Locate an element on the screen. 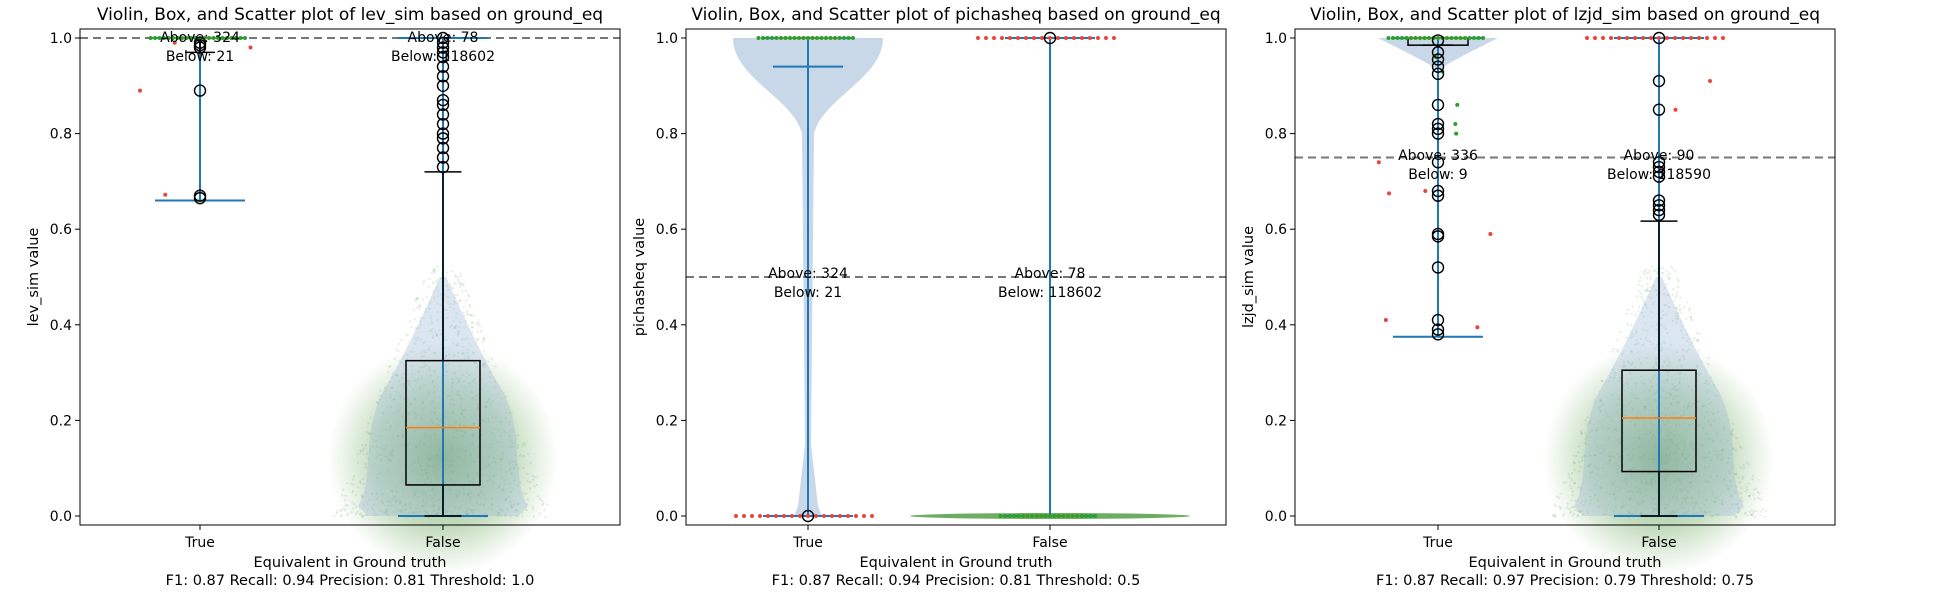 The width and height of the screenshot is (1944, 606). outlier-marker is located at coordinates (1659, 205).